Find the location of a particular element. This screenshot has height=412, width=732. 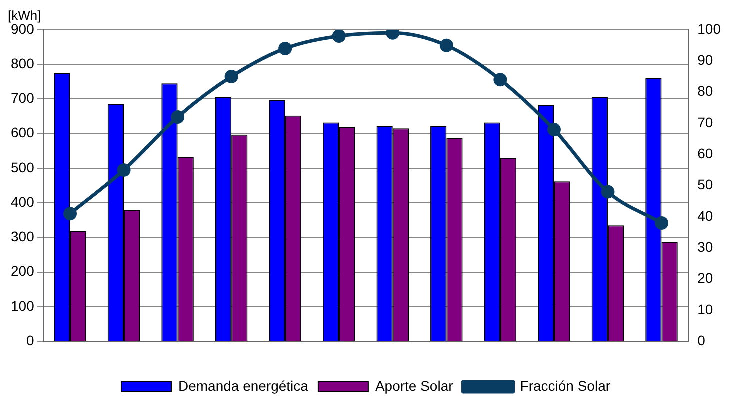

y2-tick-label: 40 is located at coordinates (706, 216).